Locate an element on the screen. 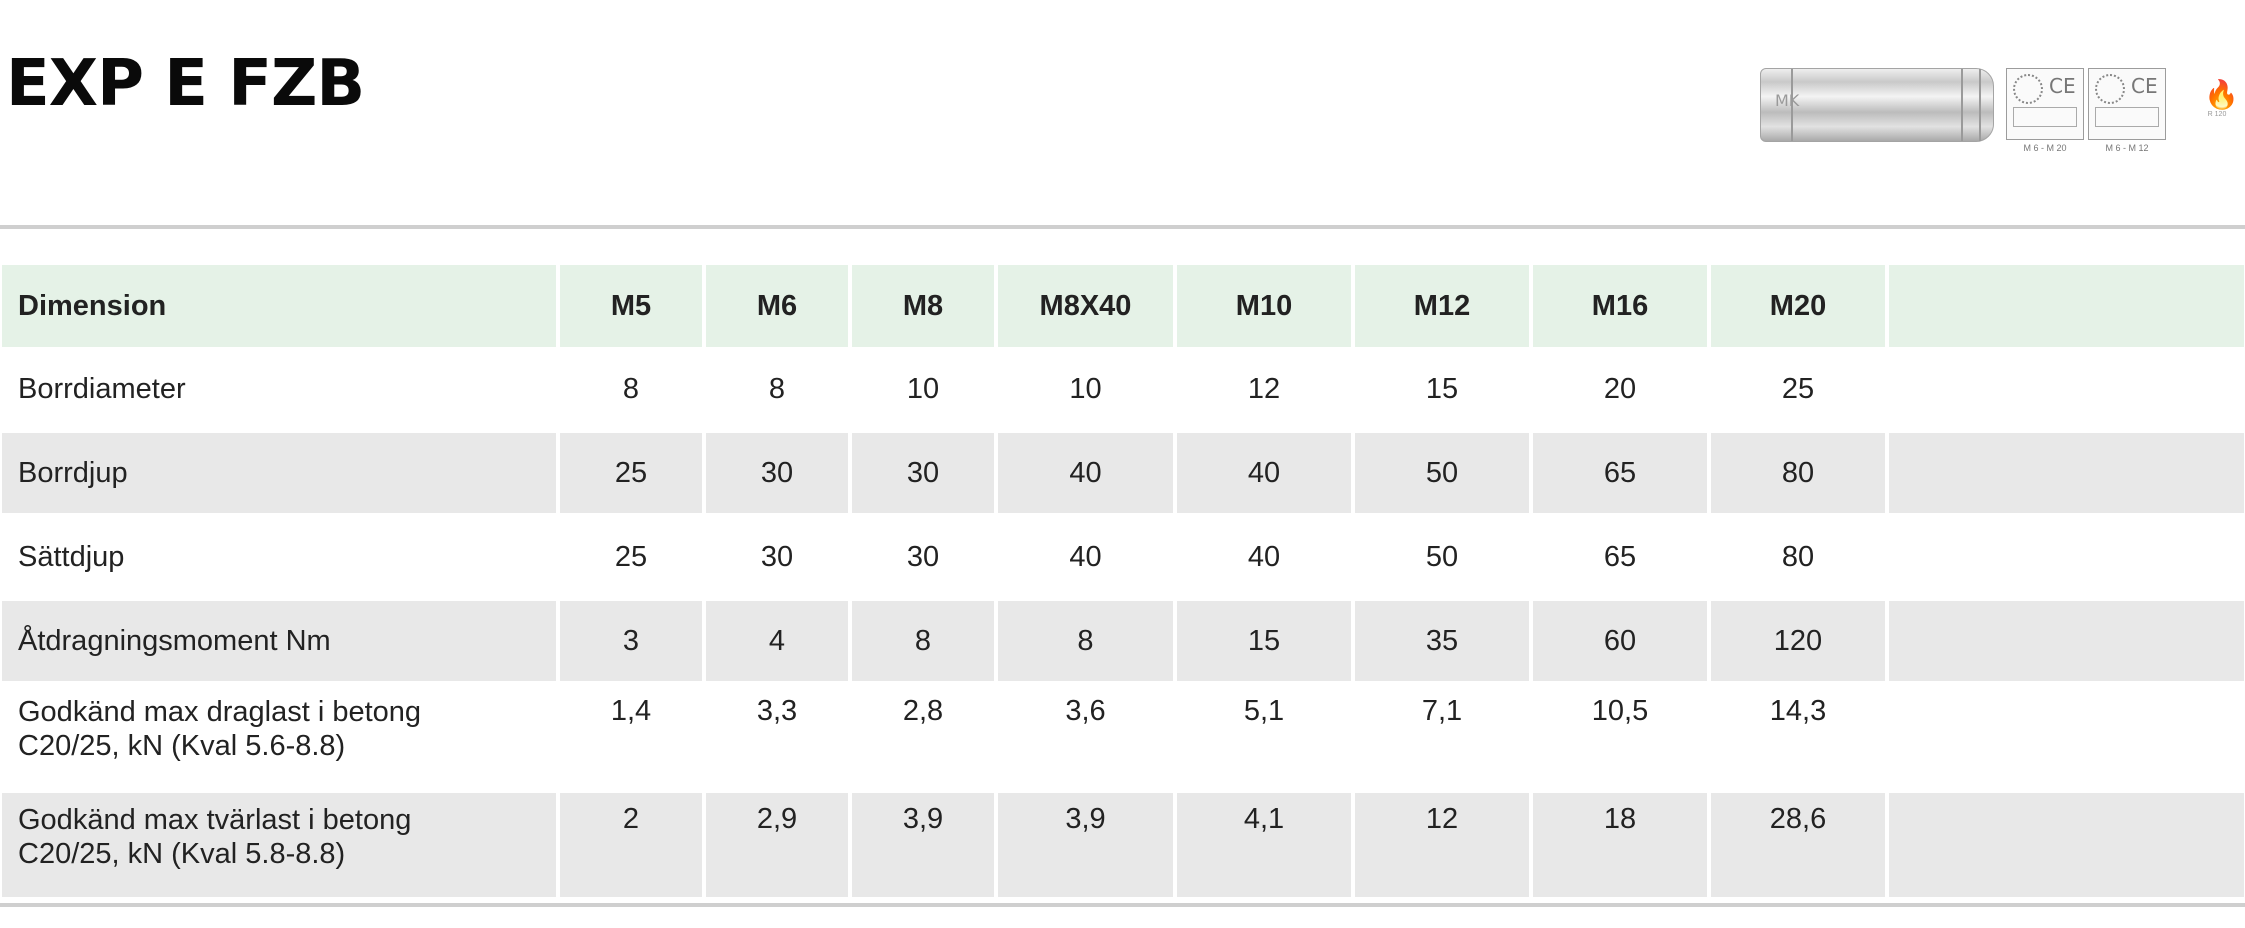 The height and width of the screenshot is (928, 2245). table-cell: 2,9 is located at coordinates (777, 847).